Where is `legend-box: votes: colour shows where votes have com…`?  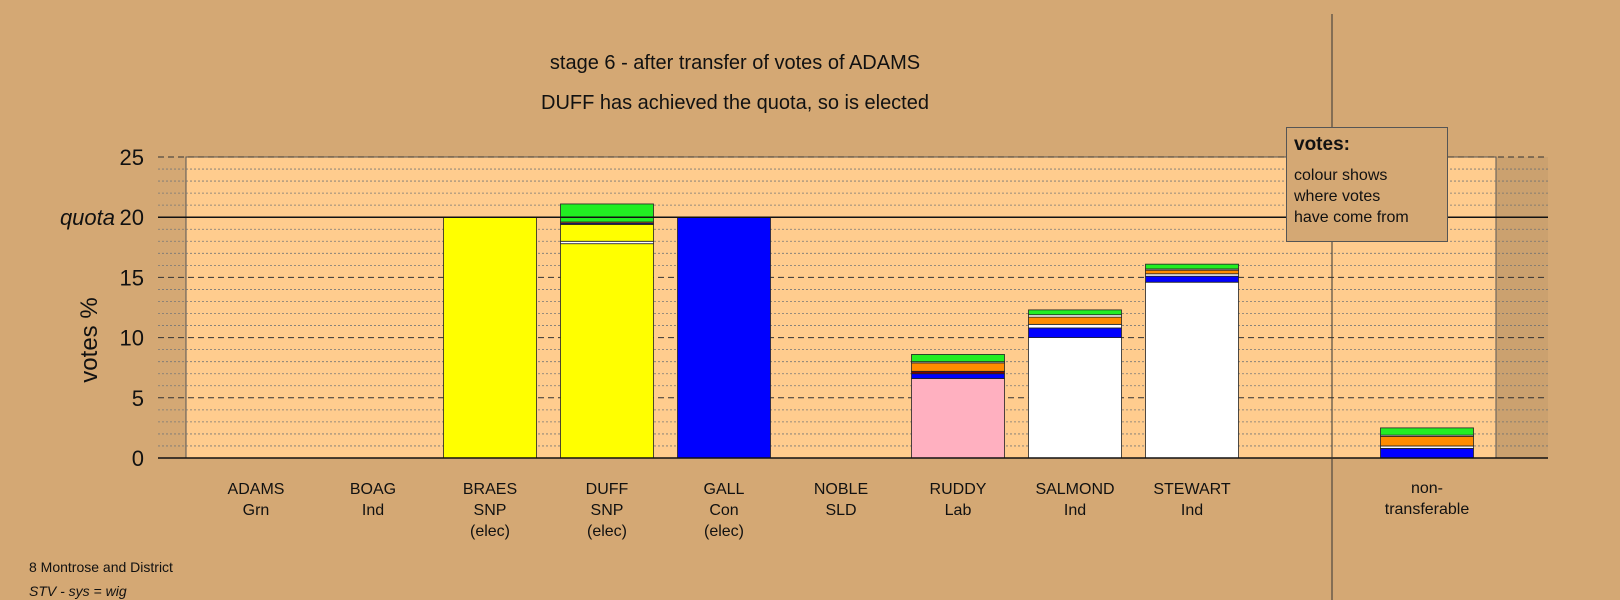 legend-box: votes: colour shows where votes have com… is located at coordinates (1367, 184).